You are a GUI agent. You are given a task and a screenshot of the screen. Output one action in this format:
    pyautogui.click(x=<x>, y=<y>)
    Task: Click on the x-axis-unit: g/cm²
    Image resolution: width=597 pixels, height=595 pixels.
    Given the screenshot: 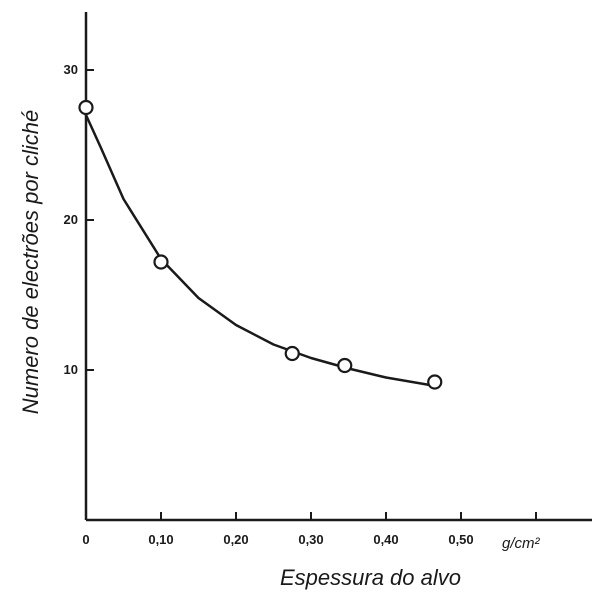 What is the action you would take?
    pyautogui.click(x=521, y=543)
    